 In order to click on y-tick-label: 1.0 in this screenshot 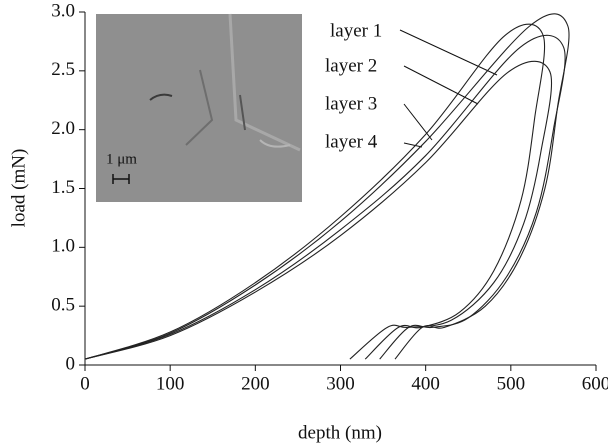, I will do `click(63, 246)`.